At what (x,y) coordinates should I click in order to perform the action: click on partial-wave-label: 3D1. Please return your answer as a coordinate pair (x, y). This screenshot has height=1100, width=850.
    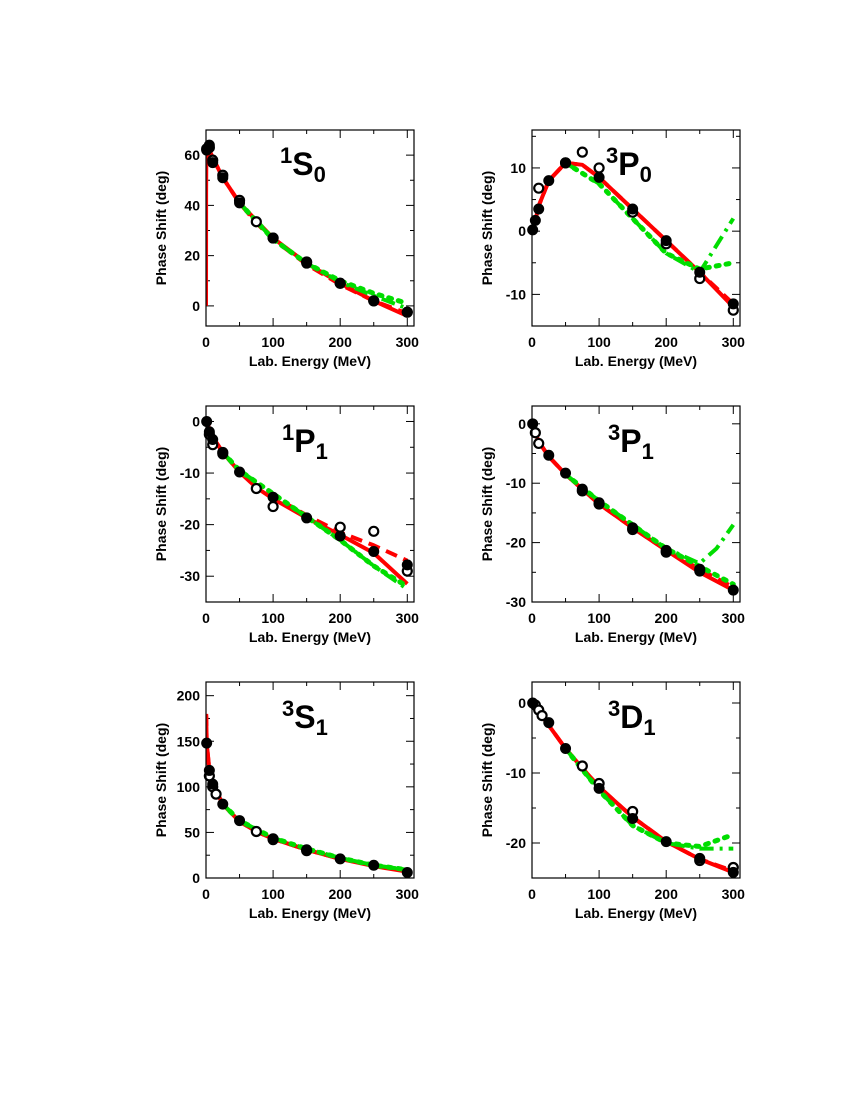
    Looking at the image, I should click on (632, 718).